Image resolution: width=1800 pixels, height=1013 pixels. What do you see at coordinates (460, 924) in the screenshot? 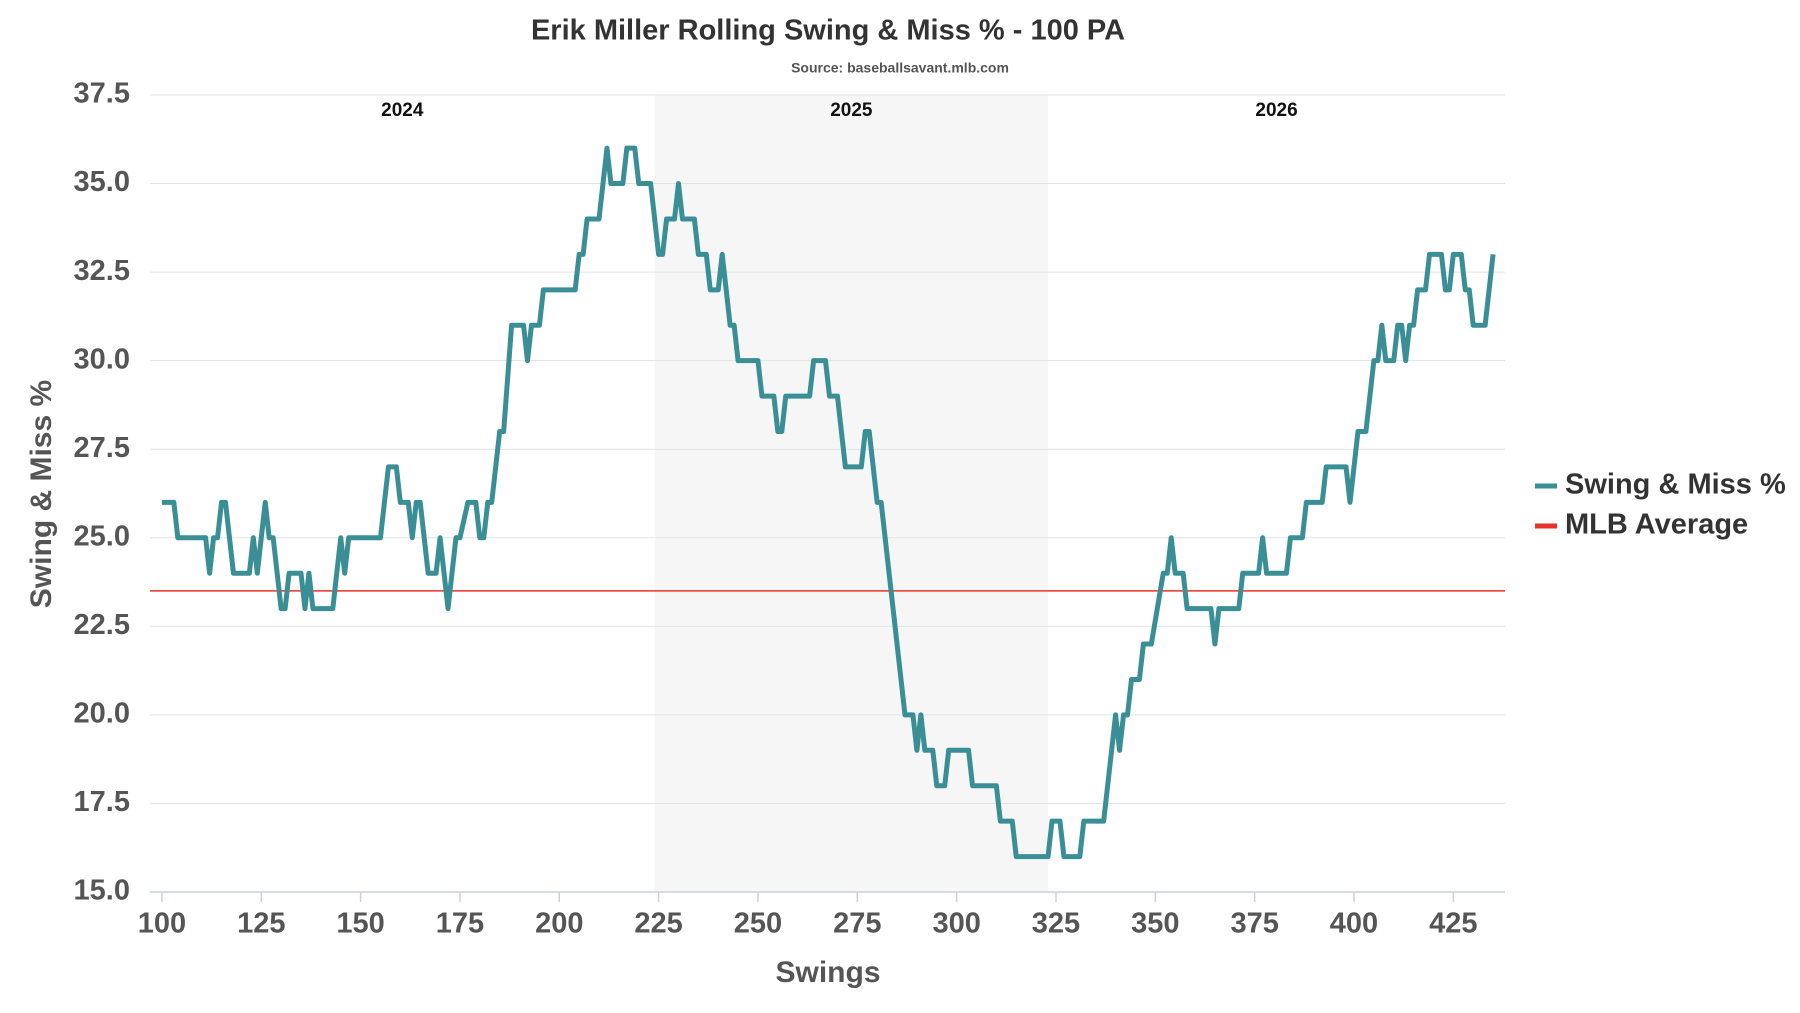
I see `x-tick-label: 175` at bounding box center [460, 924].